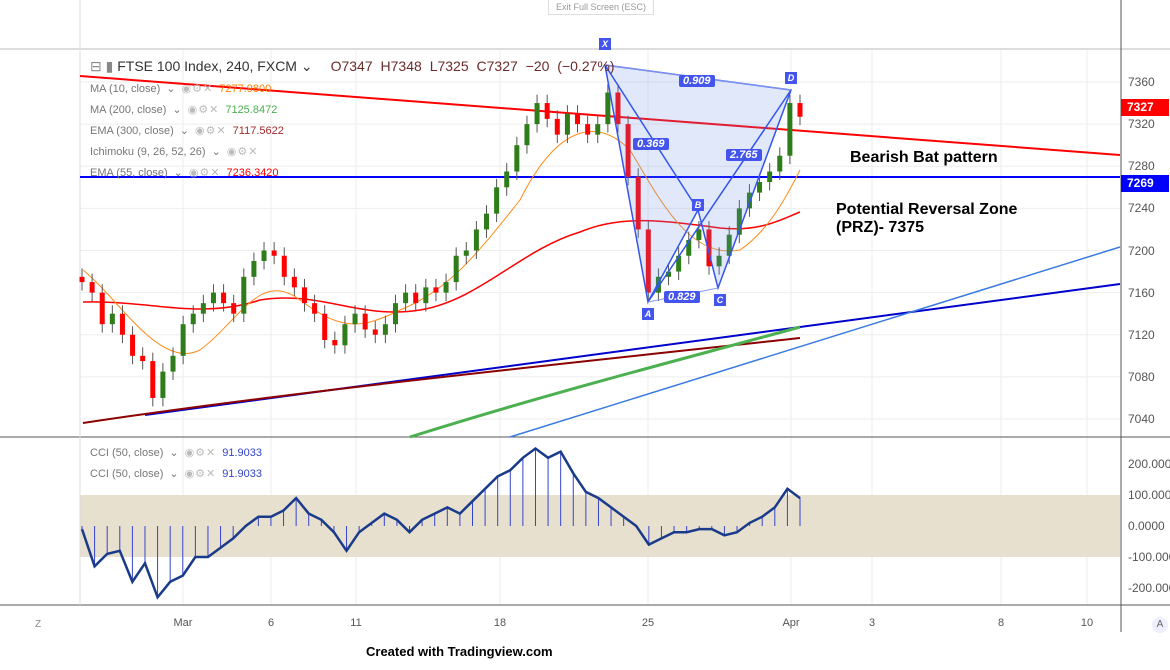  I want to click on price-tick: 7160, so click(1141, 292).